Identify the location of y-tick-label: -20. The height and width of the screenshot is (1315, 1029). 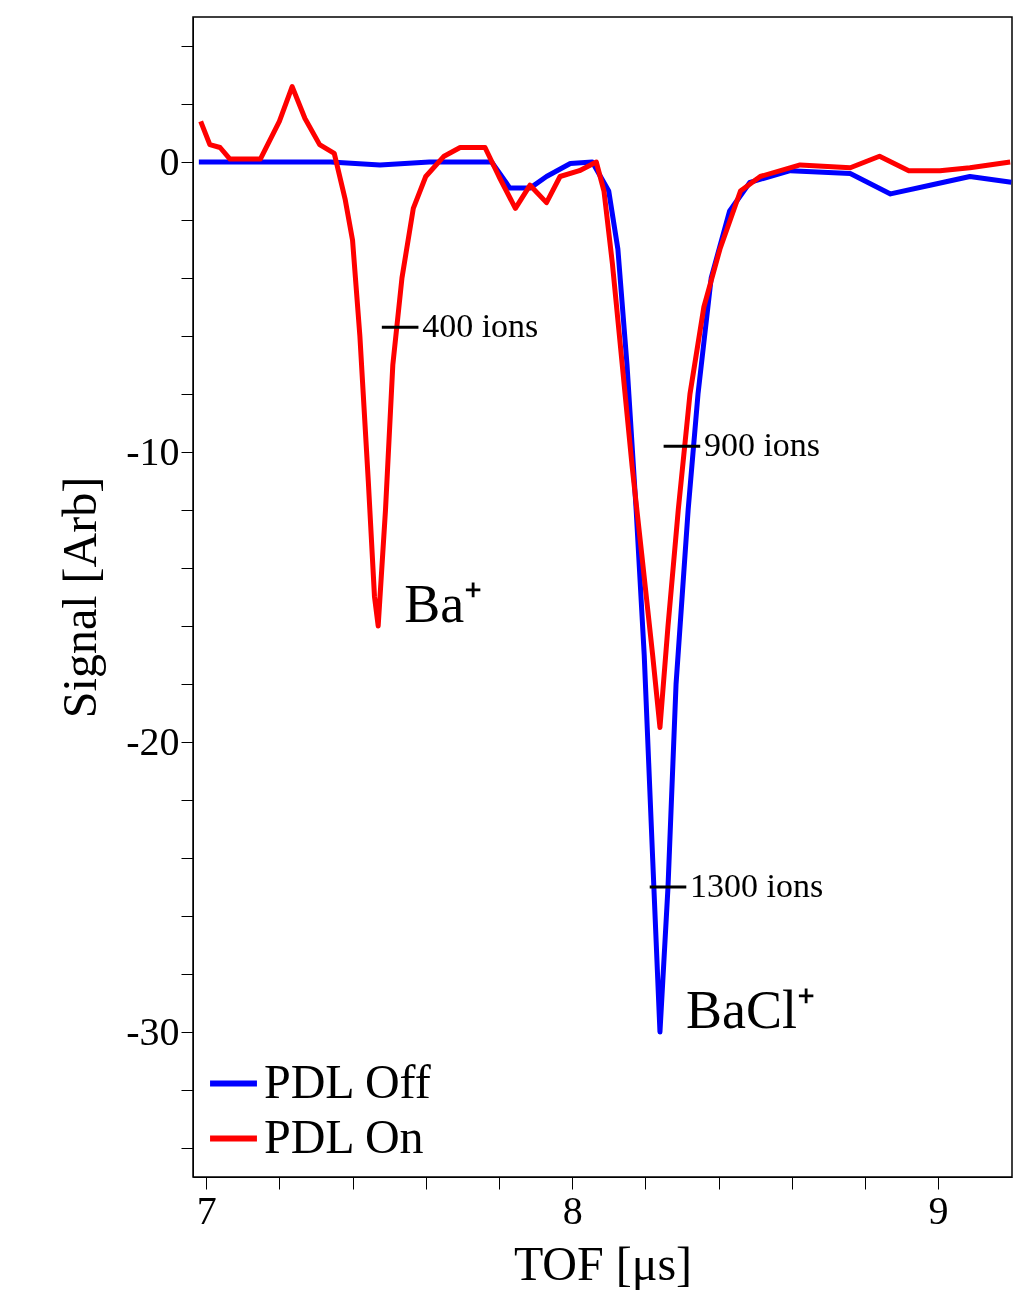
(153, 741).